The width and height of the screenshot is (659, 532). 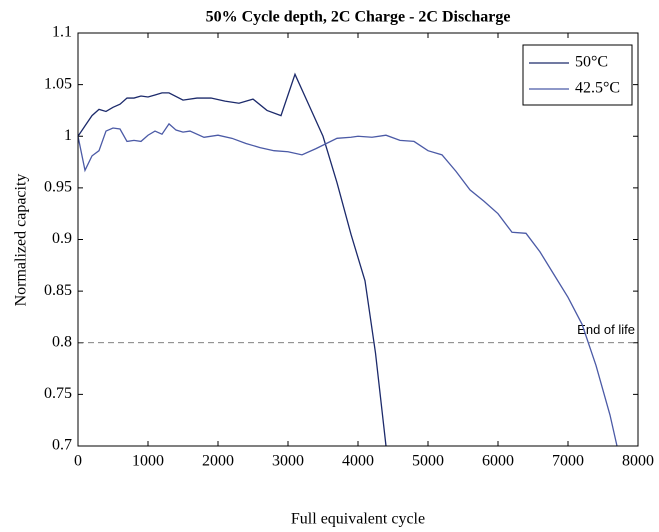 I want to click on x-tick-label: 2000, so click(x=218, y=461).